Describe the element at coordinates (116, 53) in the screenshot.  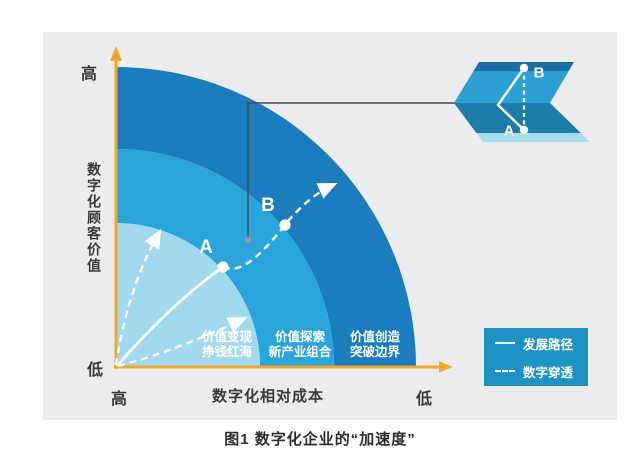
I see `y-axis-arrowhead` at that location.